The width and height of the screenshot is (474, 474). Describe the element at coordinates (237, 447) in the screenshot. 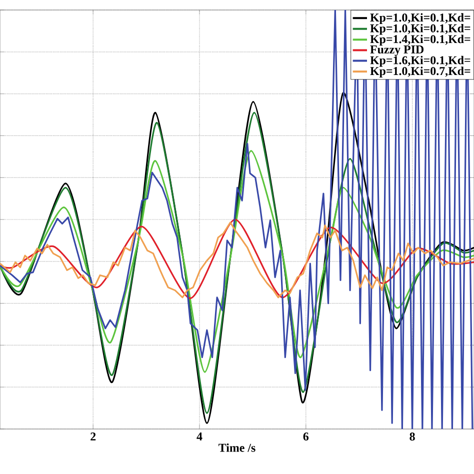

I see `x-axis-title: Time /s` at that location.